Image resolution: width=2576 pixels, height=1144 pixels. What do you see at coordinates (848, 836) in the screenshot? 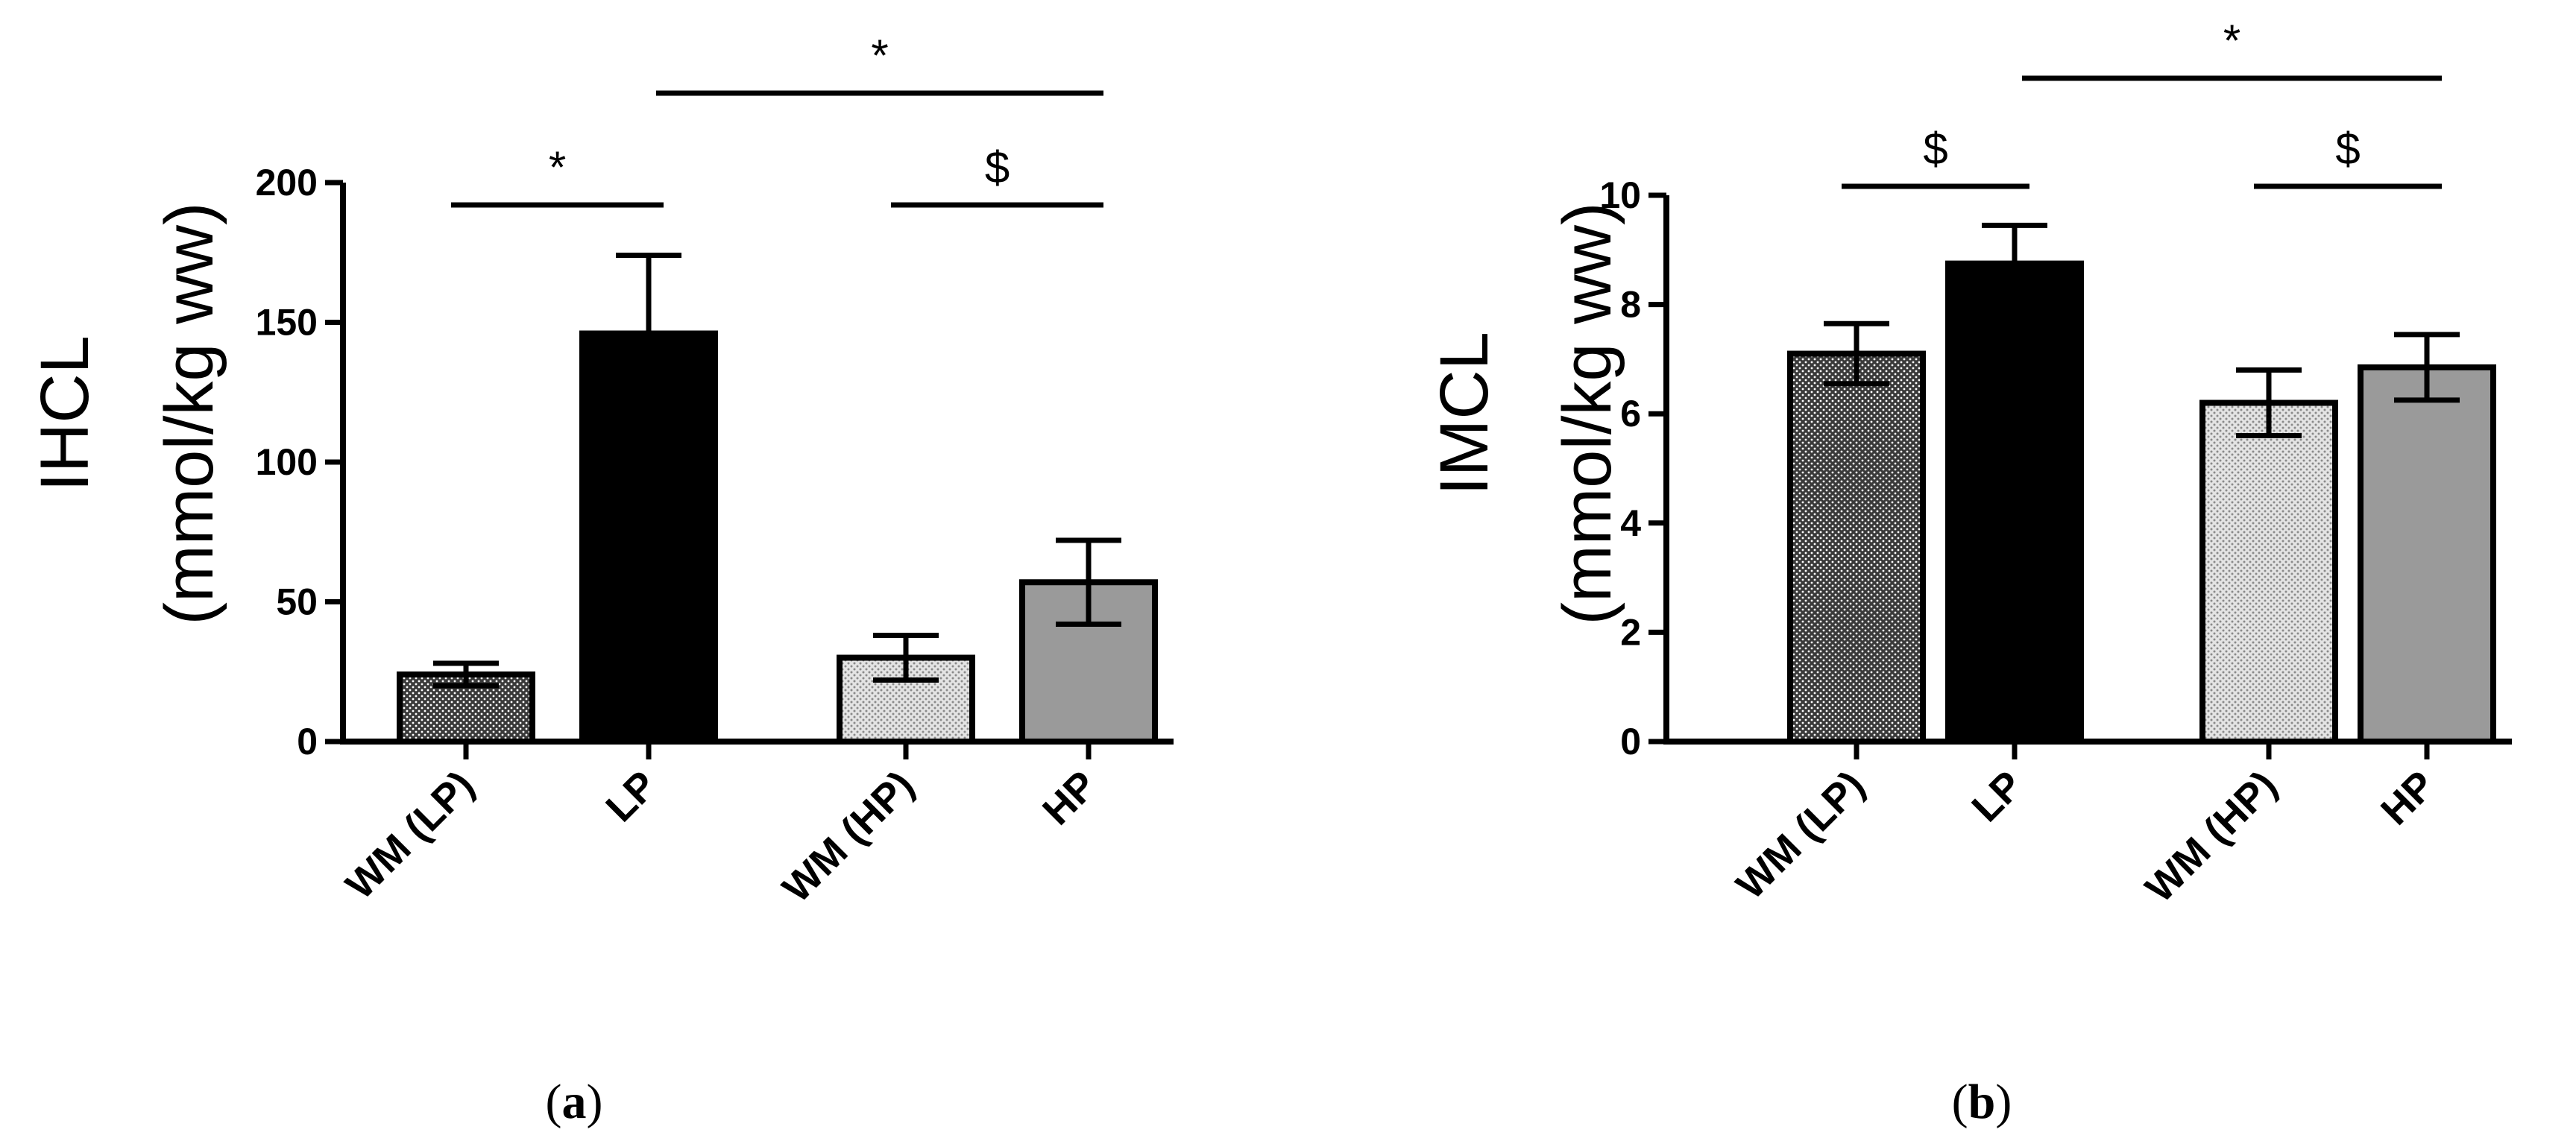
I see `category-label-a: WM (HP)` at bounding box center [848, 836].